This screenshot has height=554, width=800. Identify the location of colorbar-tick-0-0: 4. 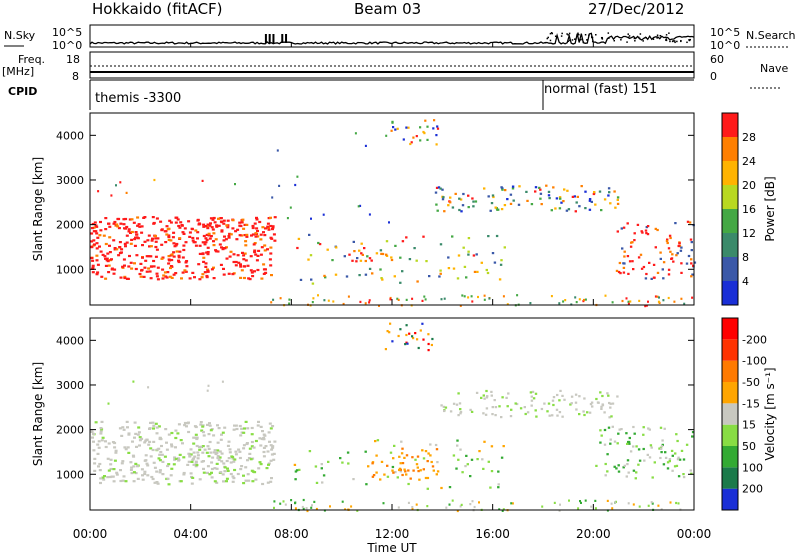
(745, 281).